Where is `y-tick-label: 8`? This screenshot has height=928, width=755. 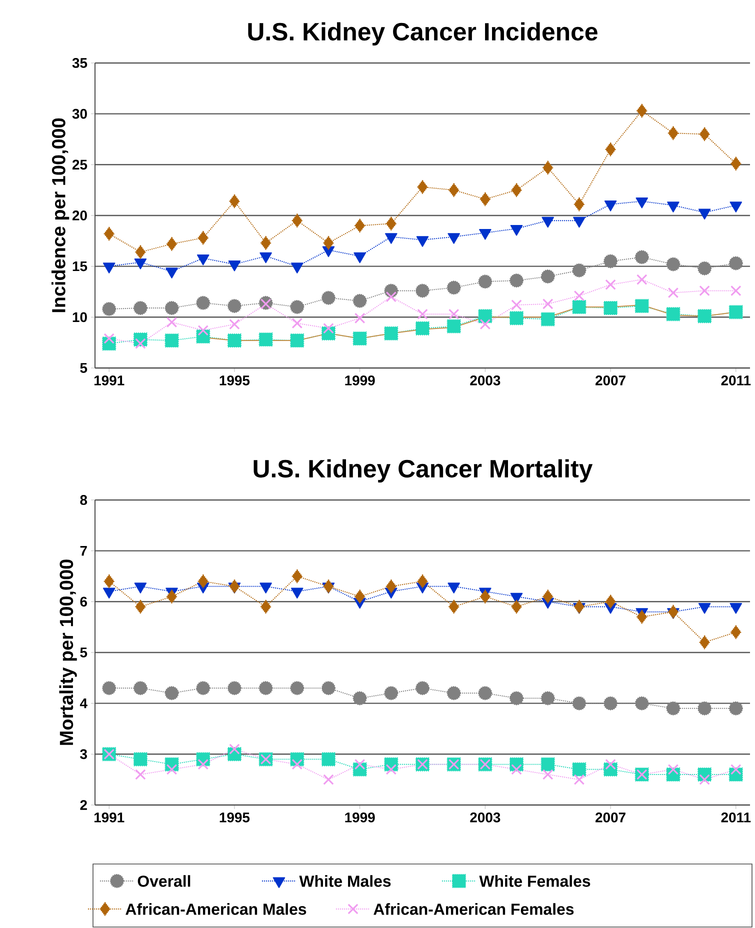 y-tick-label: 8 is located at coordinates (84, 500).